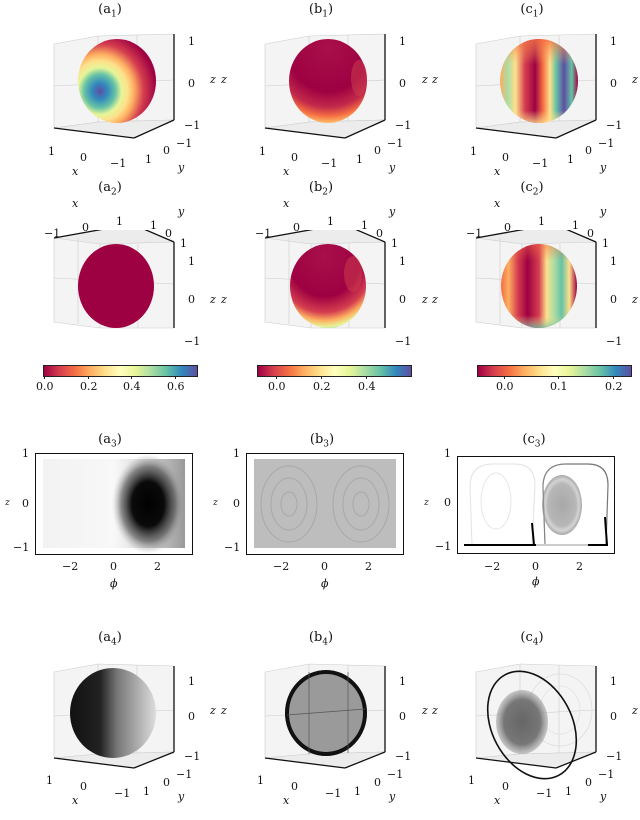 This screenshot has width=640, height=820. Describe the element at coordinates (474, 233) in the screenshot. I see `x-top-tick-neg1: −1` at that location.